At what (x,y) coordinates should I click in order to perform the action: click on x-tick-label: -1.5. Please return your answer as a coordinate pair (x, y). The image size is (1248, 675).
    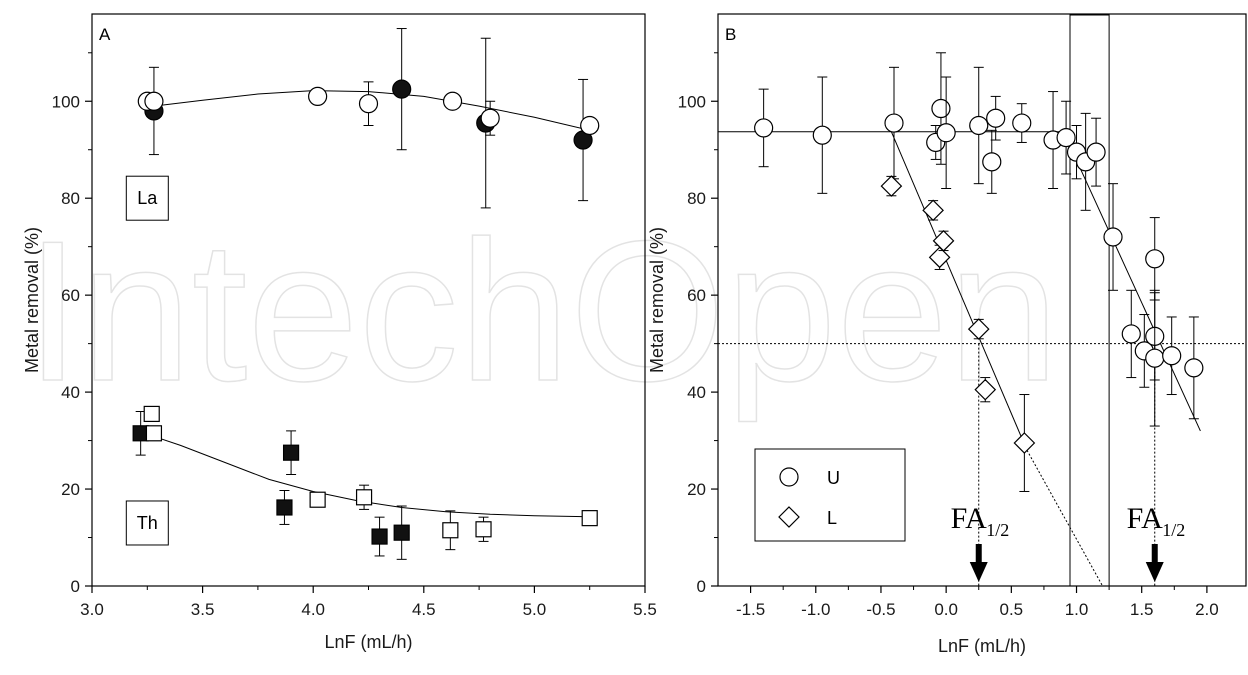
    Looking at the image, I should click on (750, 609).